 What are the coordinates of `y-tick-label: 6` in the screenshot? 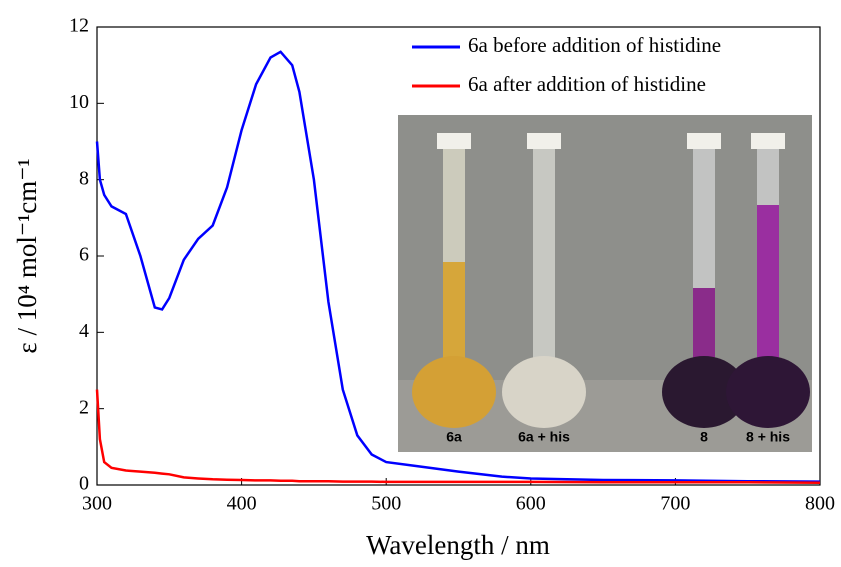 It's located at (84, 255).